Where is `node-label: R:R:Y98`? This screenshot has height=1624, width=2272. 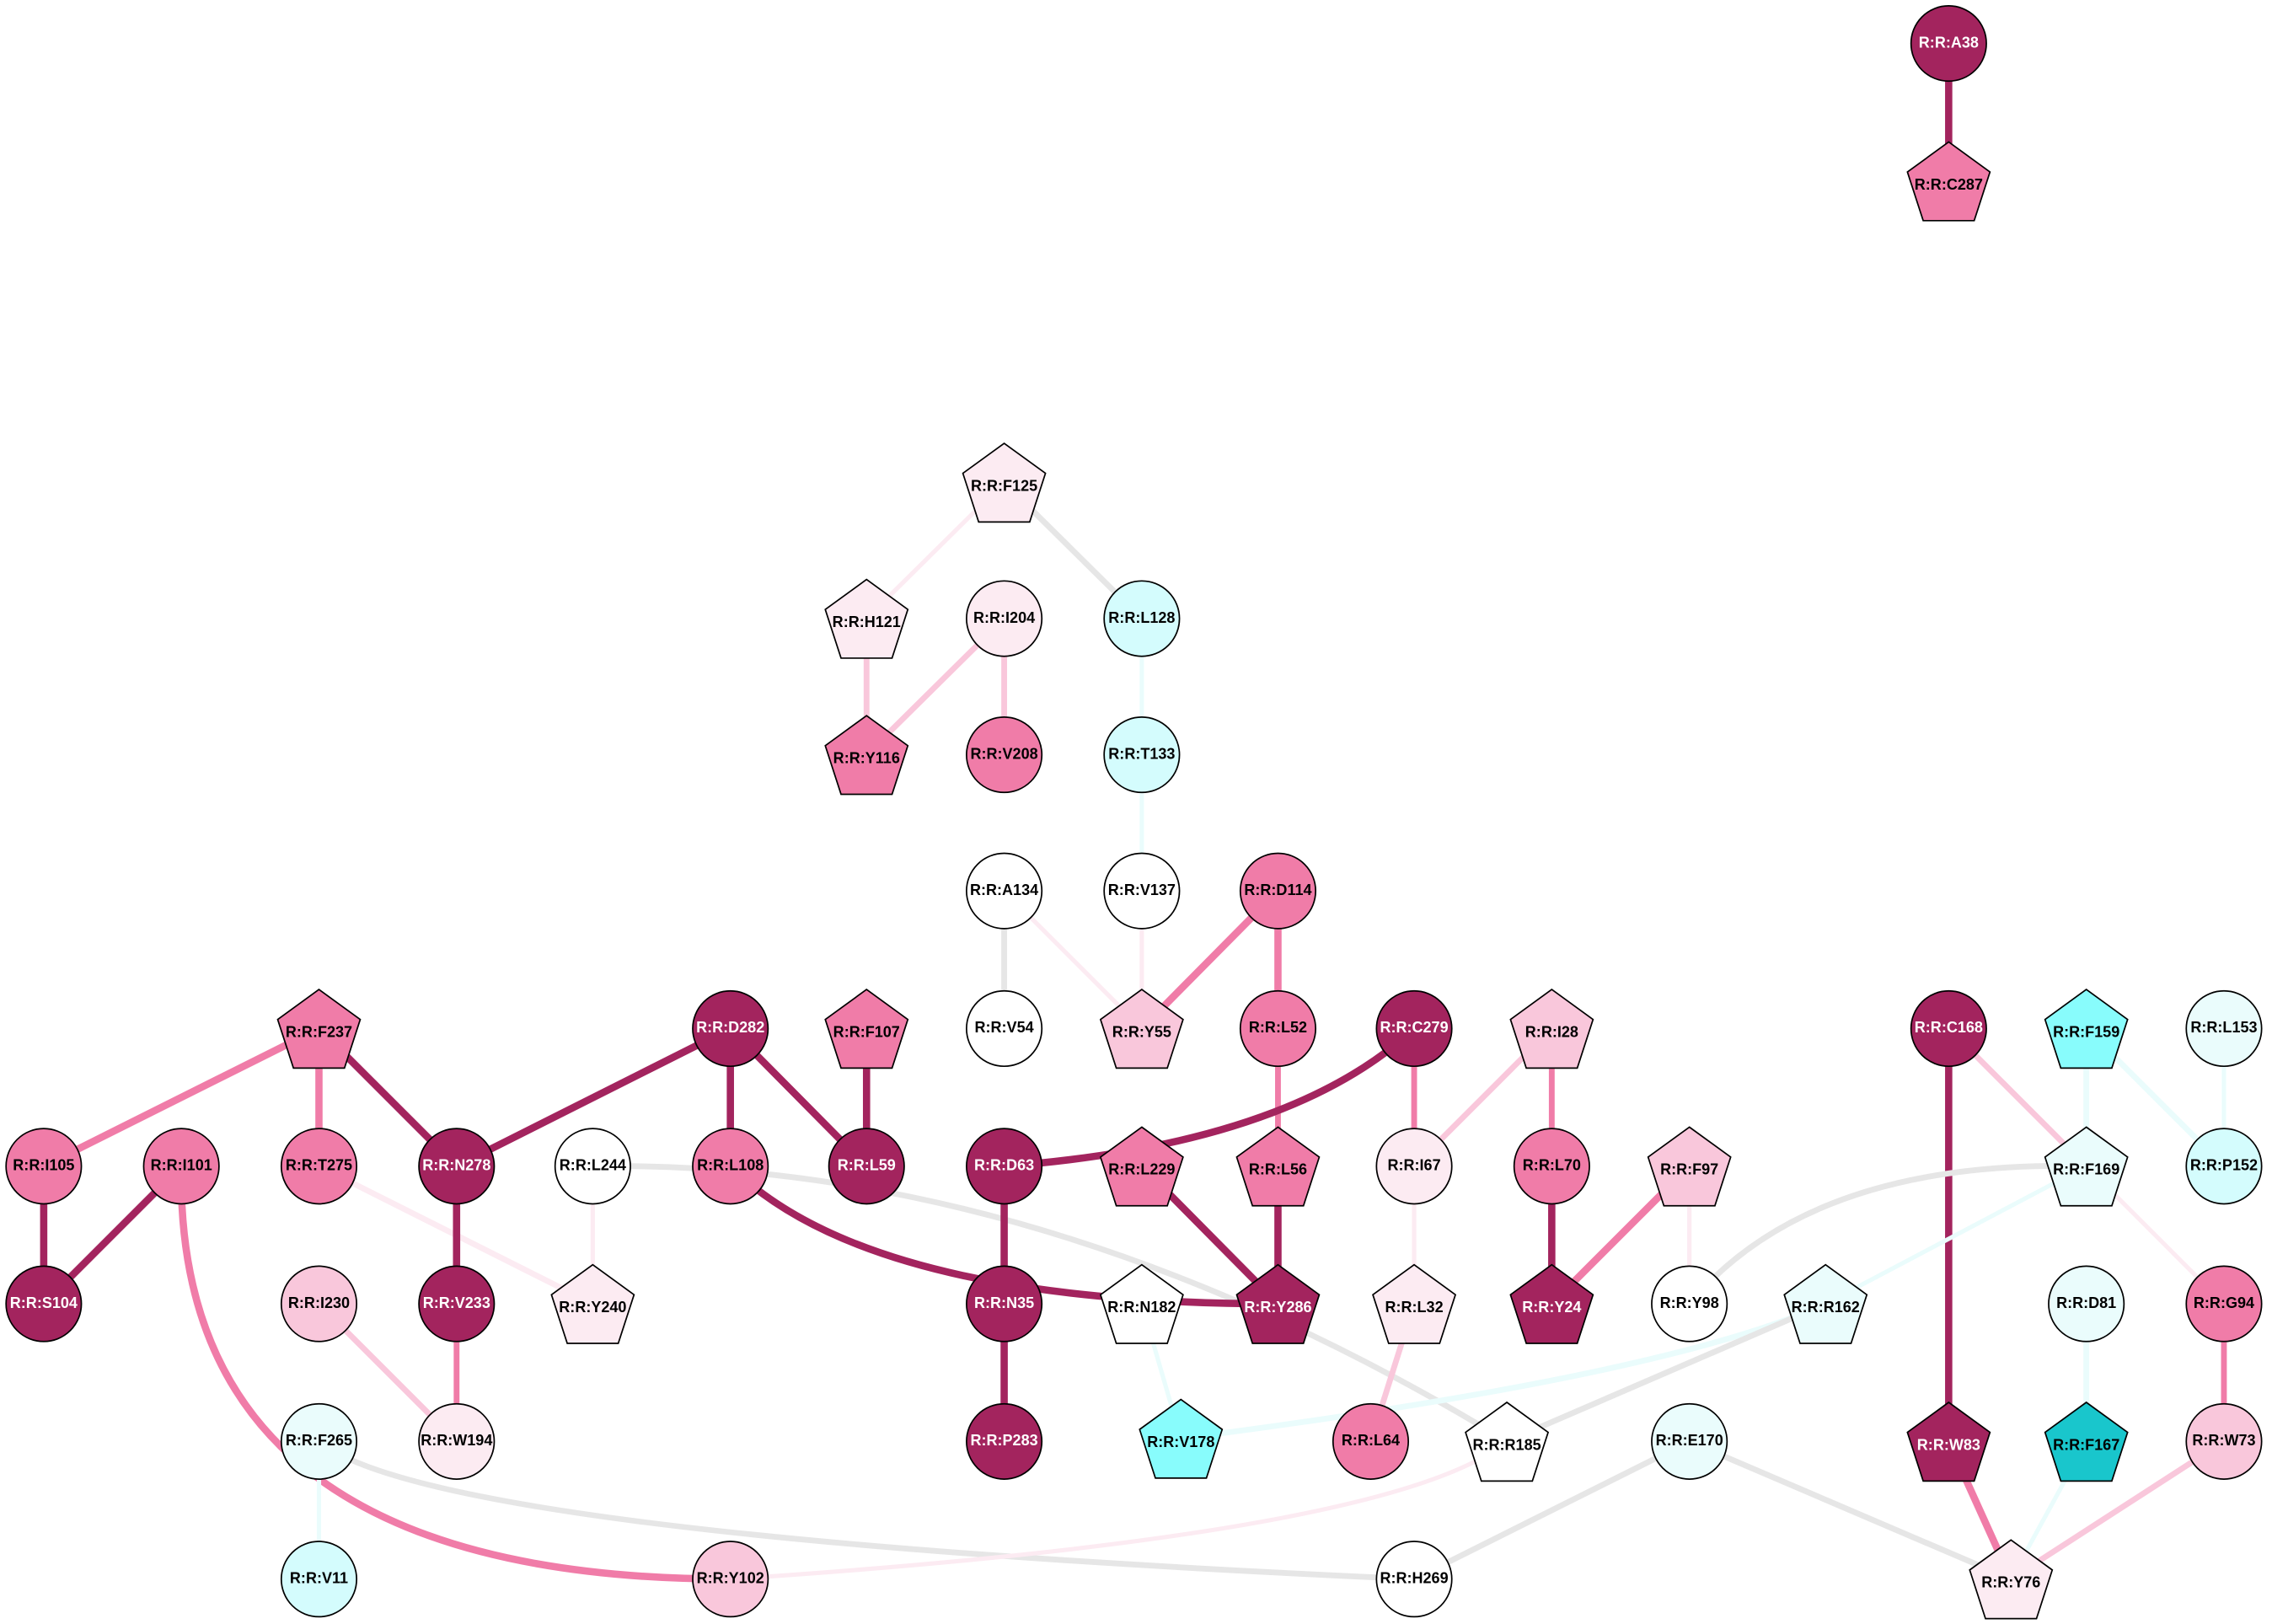
node-label: R:R:Y98 is located at coordinates (1689, 1302).